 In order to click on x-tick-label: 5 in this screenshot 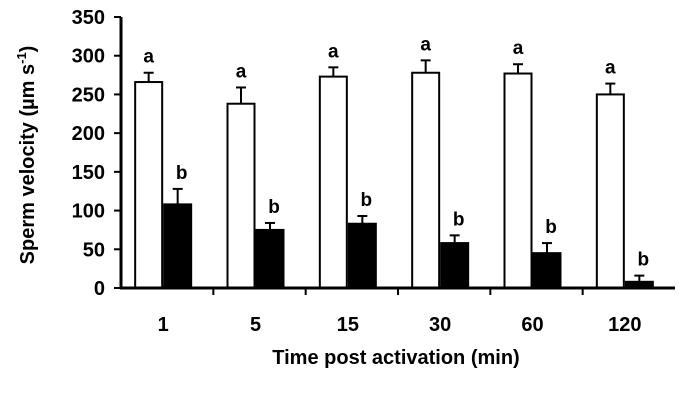, I will do `click(255, 325)`.